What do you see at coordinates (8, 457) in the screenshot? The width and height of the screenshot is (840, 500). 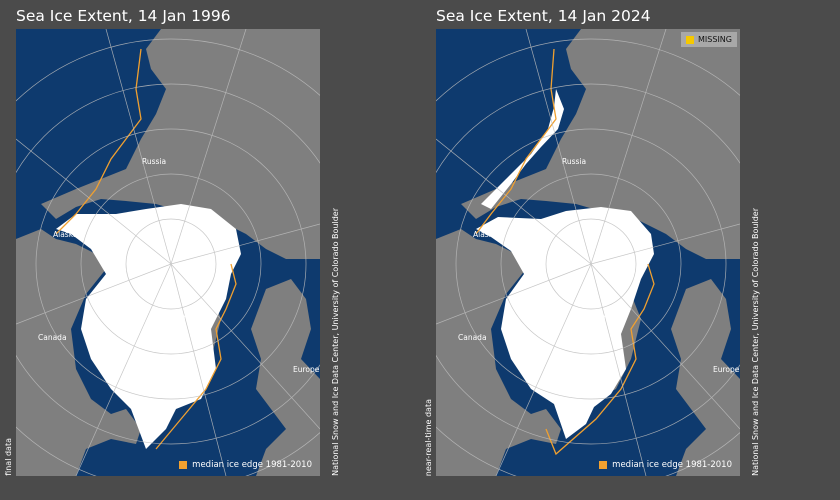 I see `data-status: final data` at bounding box center [8, 457].